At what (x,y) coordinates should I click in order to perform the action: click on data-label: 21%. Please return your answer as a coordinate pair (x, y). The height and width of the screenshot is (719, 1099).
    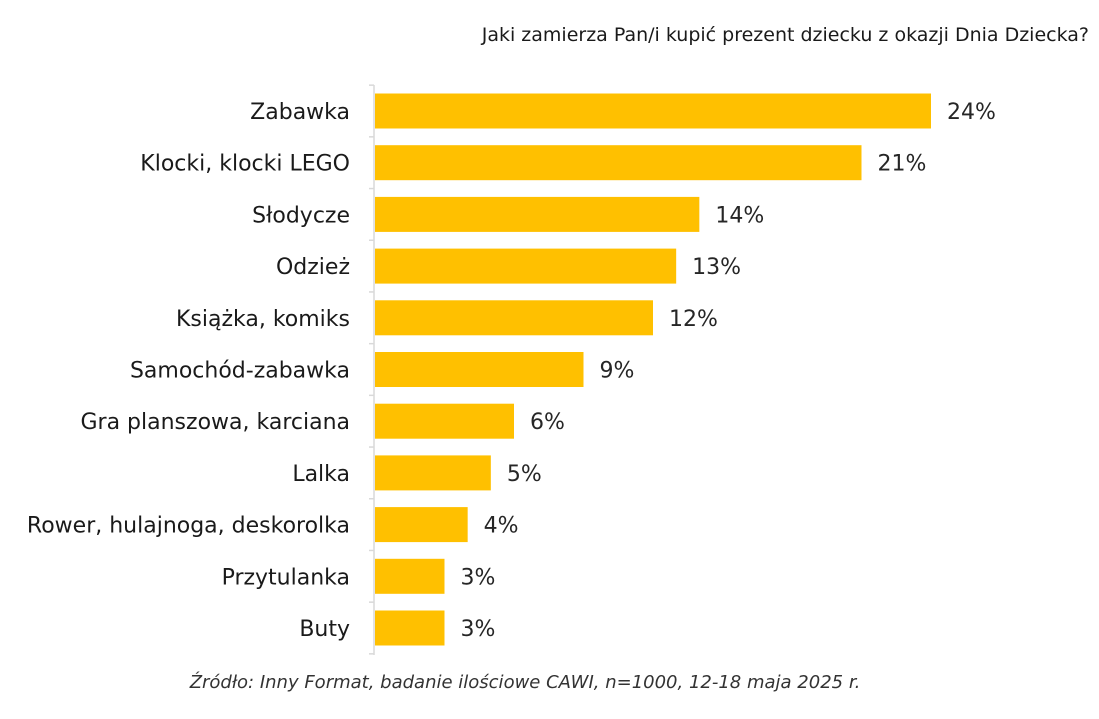
    Looking at the image, I should click on (902, 164).